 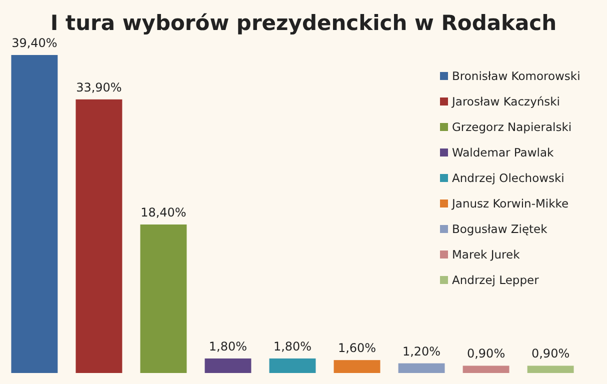 What do you see at coordinates (512, 127) in the screenshot?
I see `legend-label: Grzegorz Napieralski` at bounding box center [512, 127].